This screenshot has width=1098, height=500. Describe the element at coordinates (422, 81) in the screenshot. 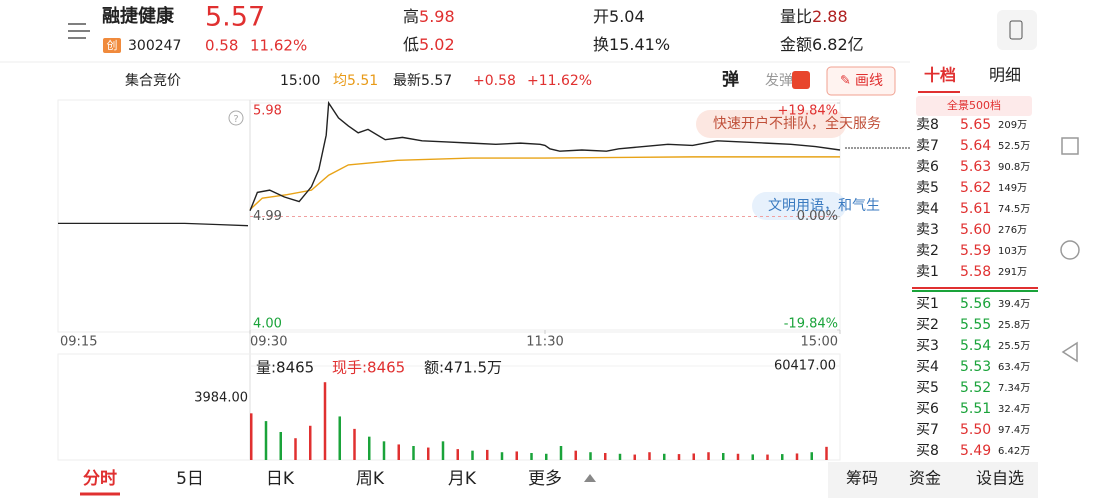

I see `latest-price: 最新5.57` at that location.